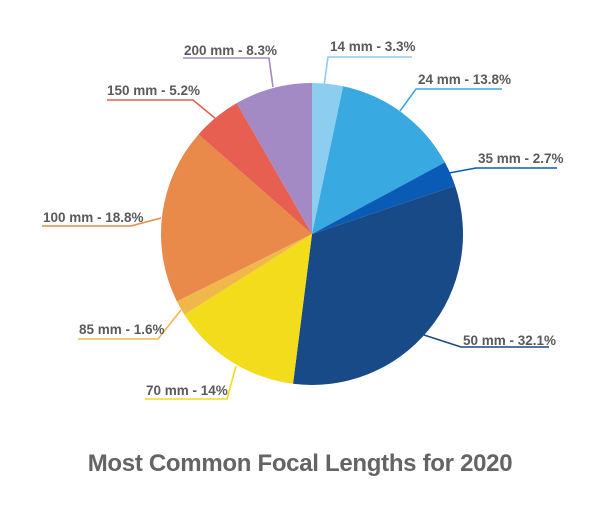  I want to click on callout-24mm: 24 mm - 13.8%, so click(455, 92).